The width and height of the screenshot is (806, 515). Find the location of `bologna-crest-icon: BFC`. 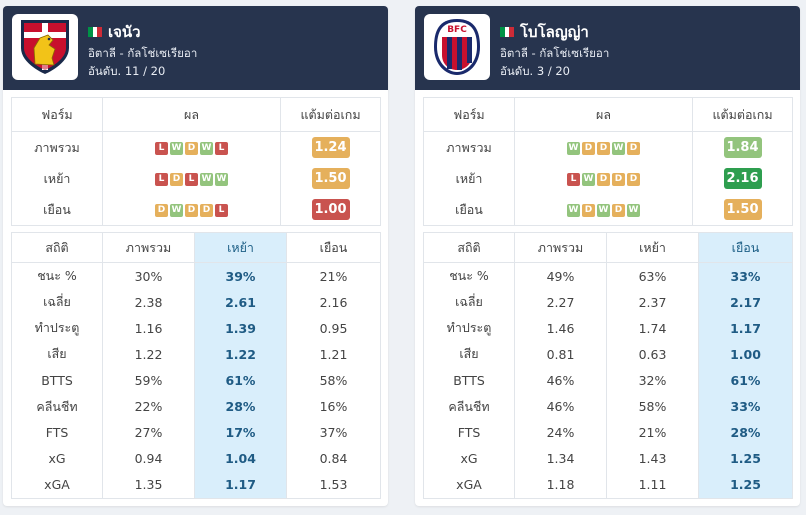

bologna-crest-icon: BFC is located at coordinates (457, 47).